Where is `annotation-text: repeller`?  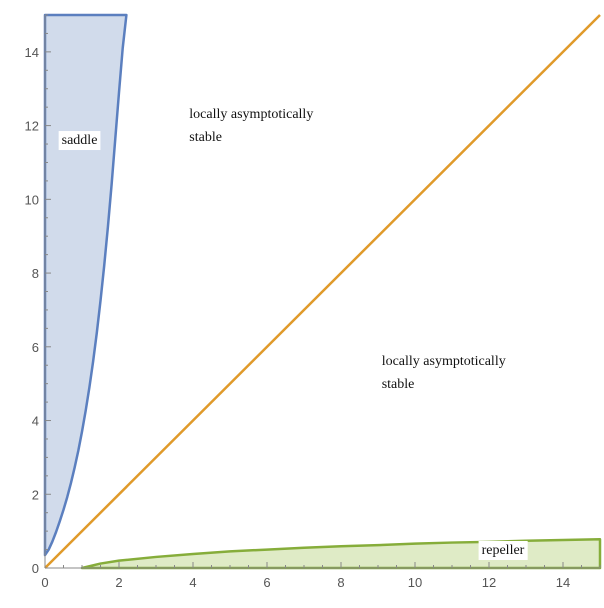 annotation-text: repeller is located at coordinates (503, 550).